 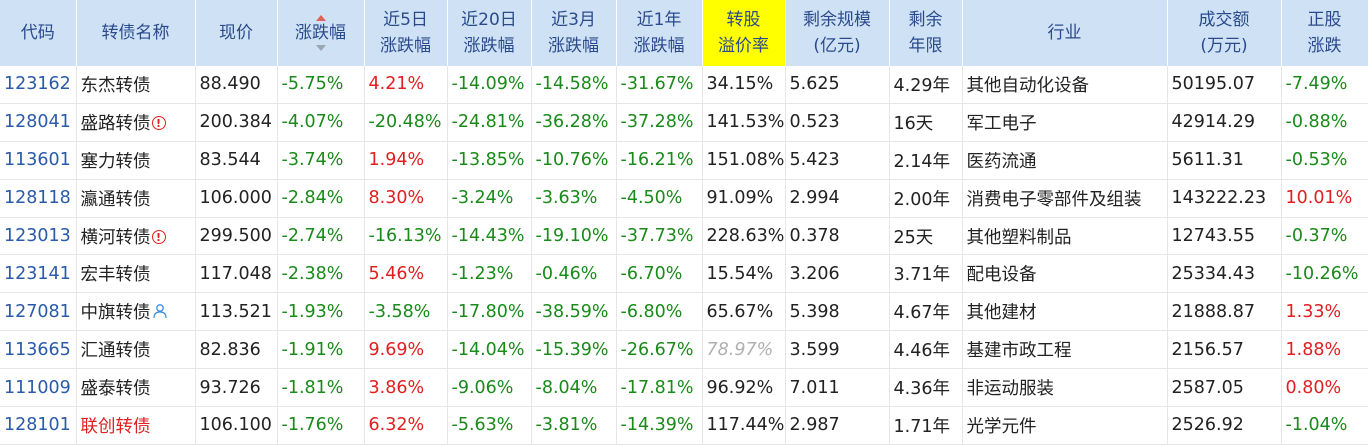 What do you see at coordinates (489, 350) in the screenshot?
I see `cell-chg20: -14.04%` at bounding box center [489, 350].